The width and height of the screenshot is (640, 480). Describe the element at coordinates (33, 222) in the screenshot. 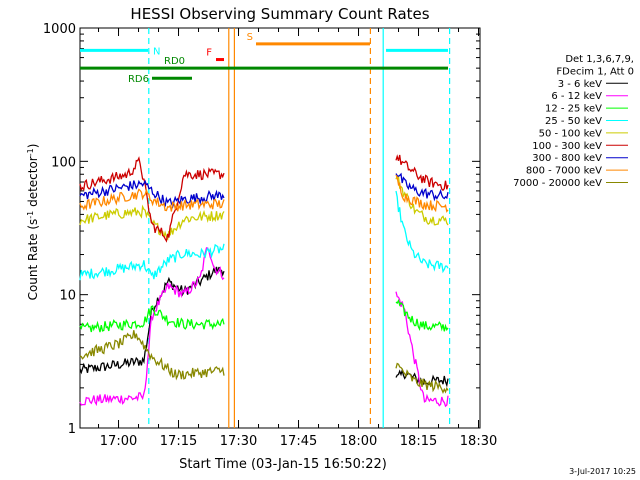

I see `y-axis-label: Count Rate (s-1 detector-1)` at that location.